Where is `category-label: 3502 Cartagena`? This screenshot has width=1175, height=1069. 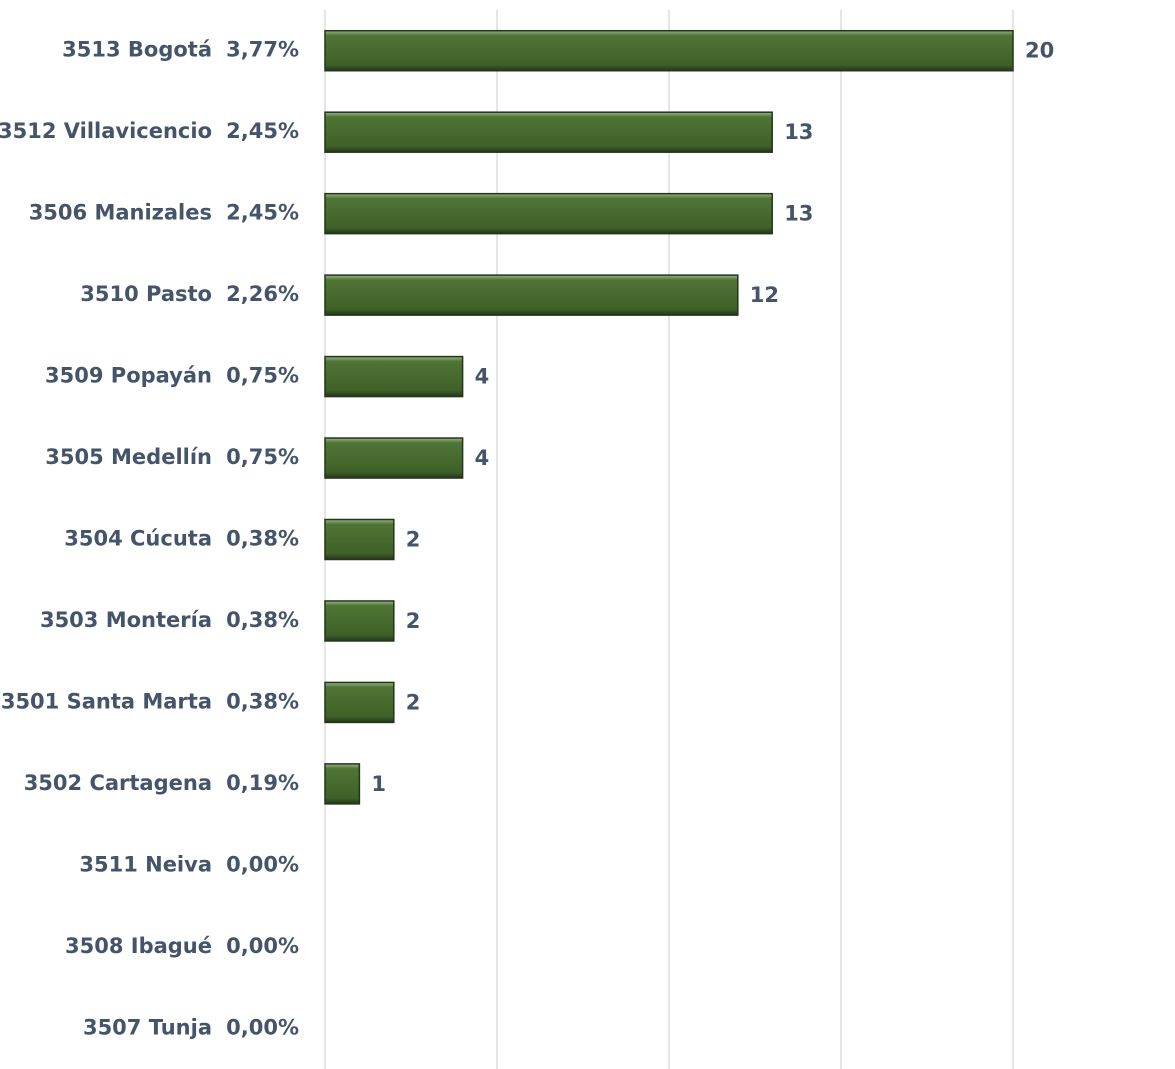
category-label: 3502 Cartagena is located at coordinates (118, 783).